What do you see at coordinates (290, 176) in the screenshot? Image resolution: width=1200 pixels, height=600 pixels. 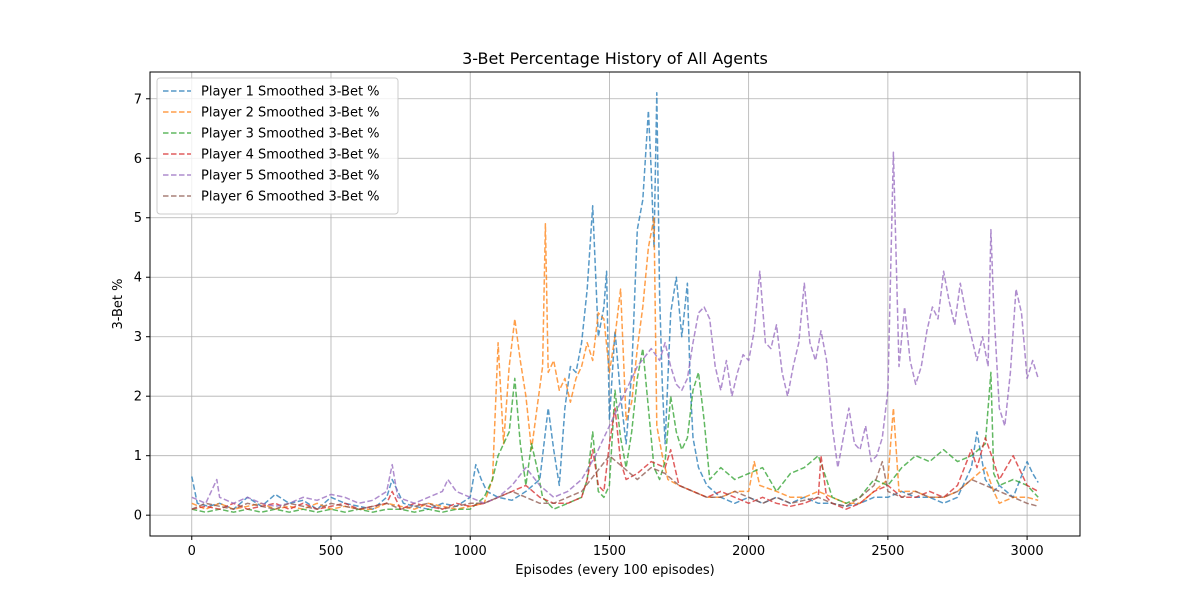 I see `legend-label: Player 5 Smoothed 3-Bet %` at bounding box center [290, 176].